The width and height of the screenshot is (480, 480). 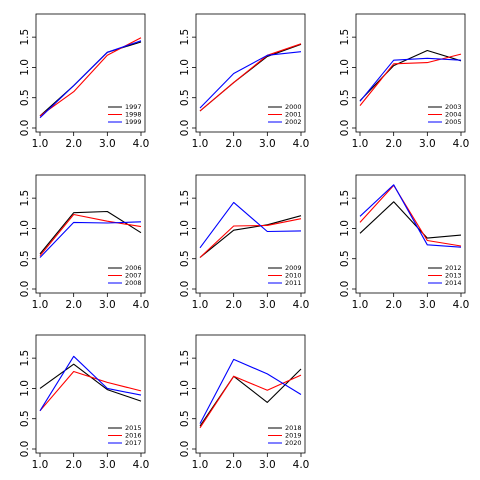 What do you see at coordinates (250, 397) in the screenshot?
I see `series-line-2018` at bounding box center [250, 397].